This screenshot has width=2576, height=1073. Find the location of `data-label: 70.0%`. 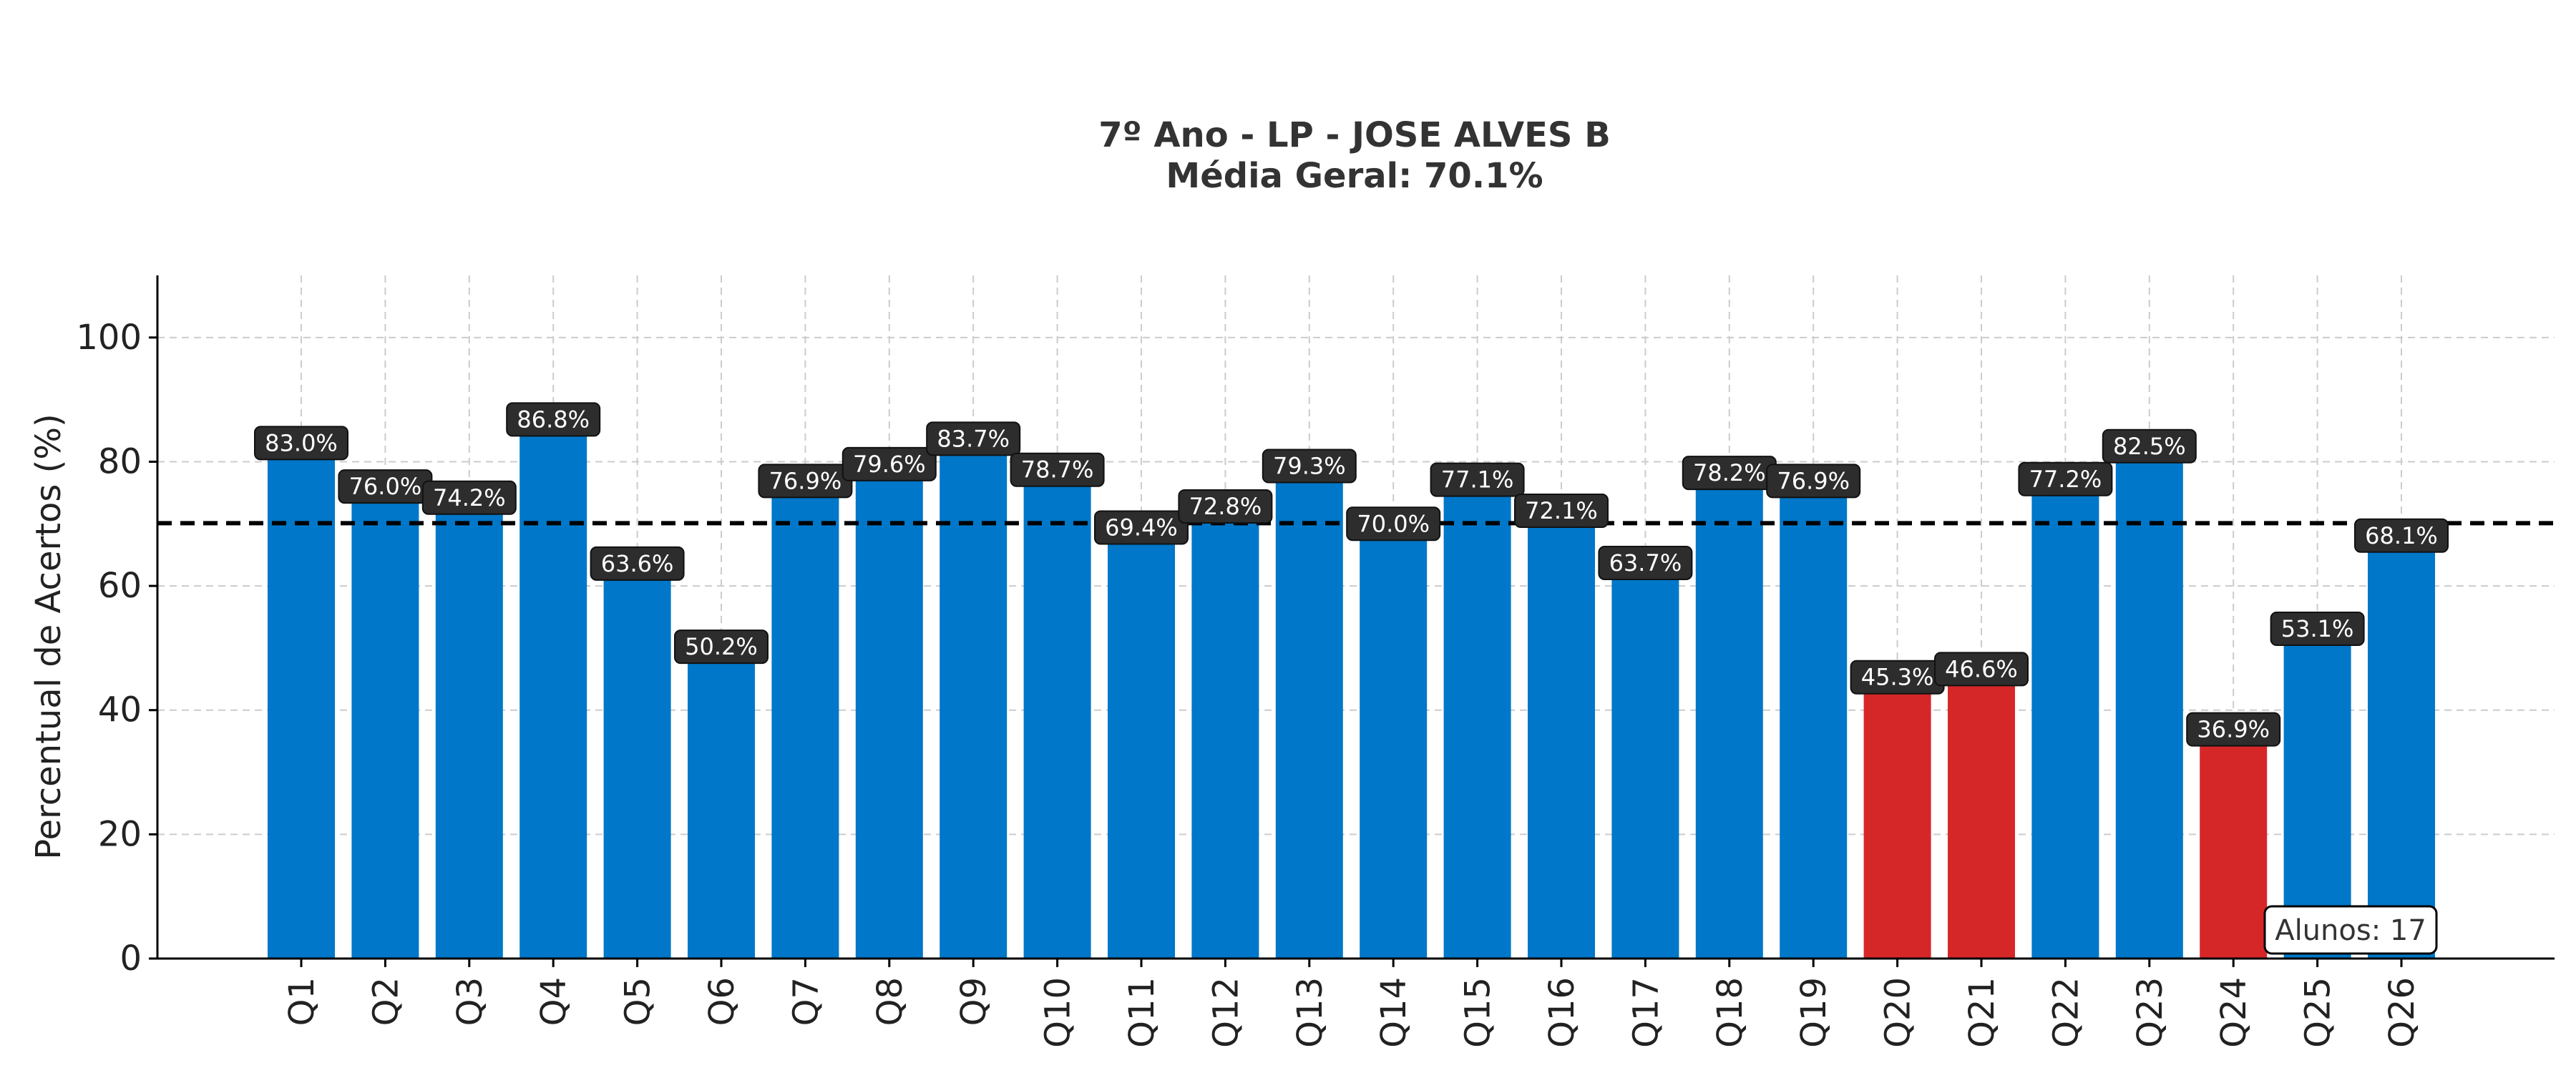

data-label: 70.0% is located at coordinates (1393, 523).